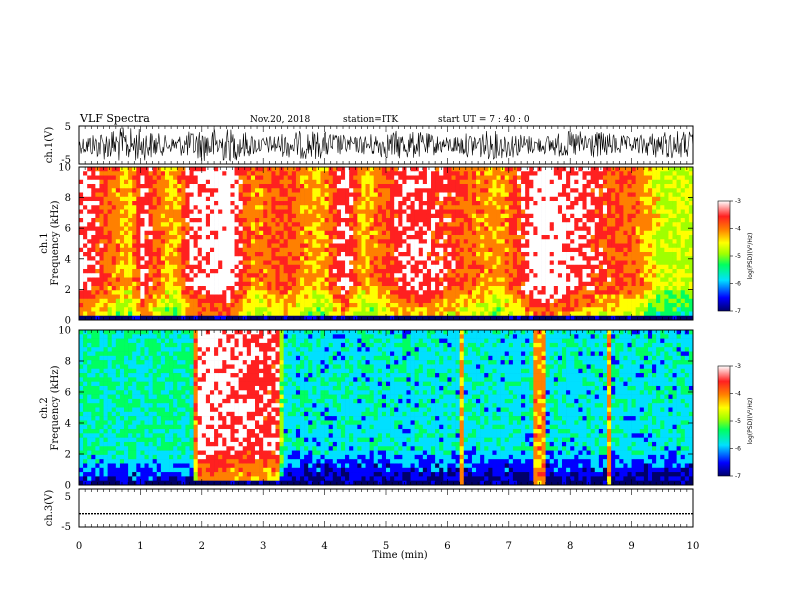 This screenshot has height=612, width=792. What do you see at coordinates (386, 144) in the screenshot?
I see `ch1-waveform-trace` at bounding box center [386, 144].